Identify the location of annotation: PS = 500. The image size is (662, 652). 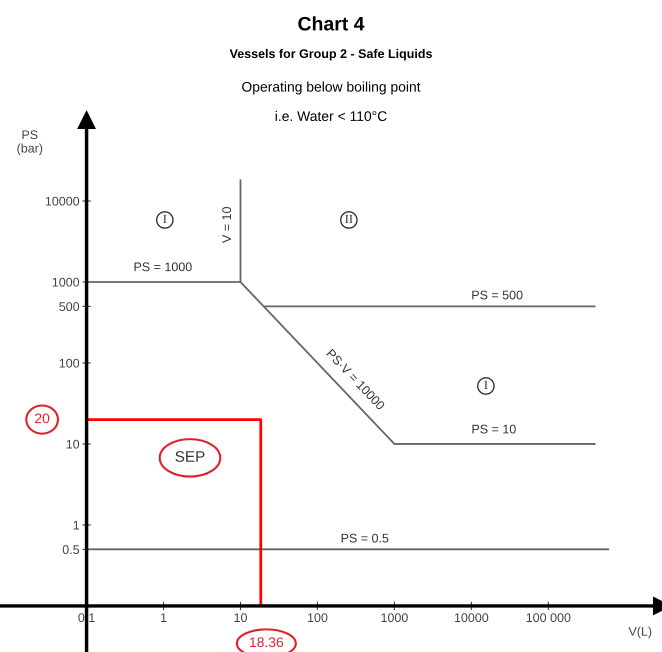
(497, 295).